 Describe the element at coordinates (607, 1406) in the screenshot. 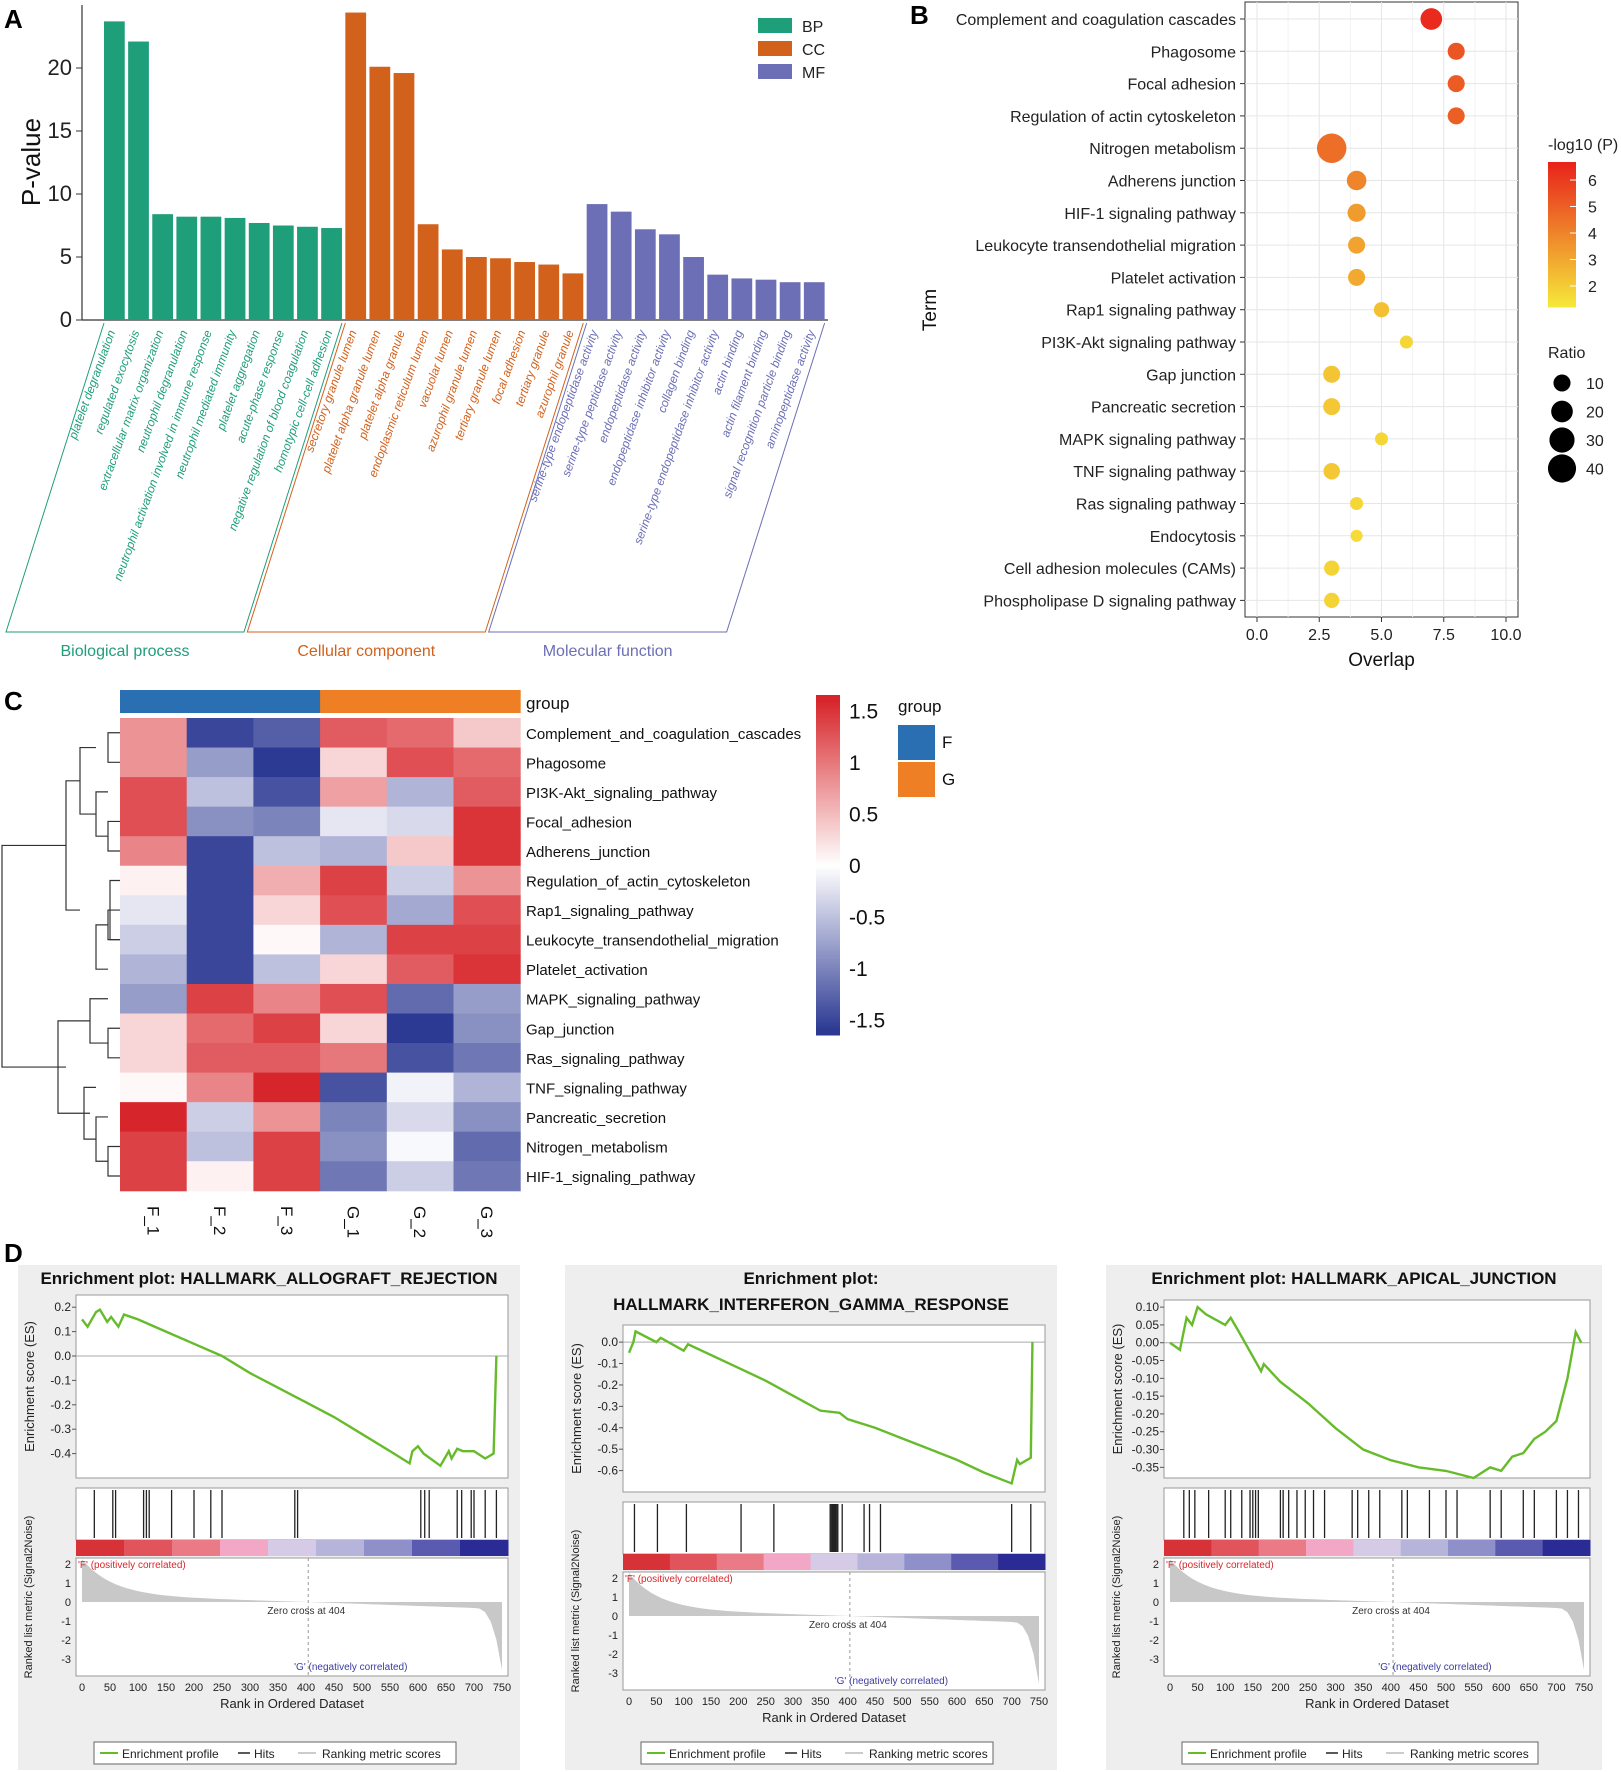

I see `es-y-tick-label: -0.3` at that location.